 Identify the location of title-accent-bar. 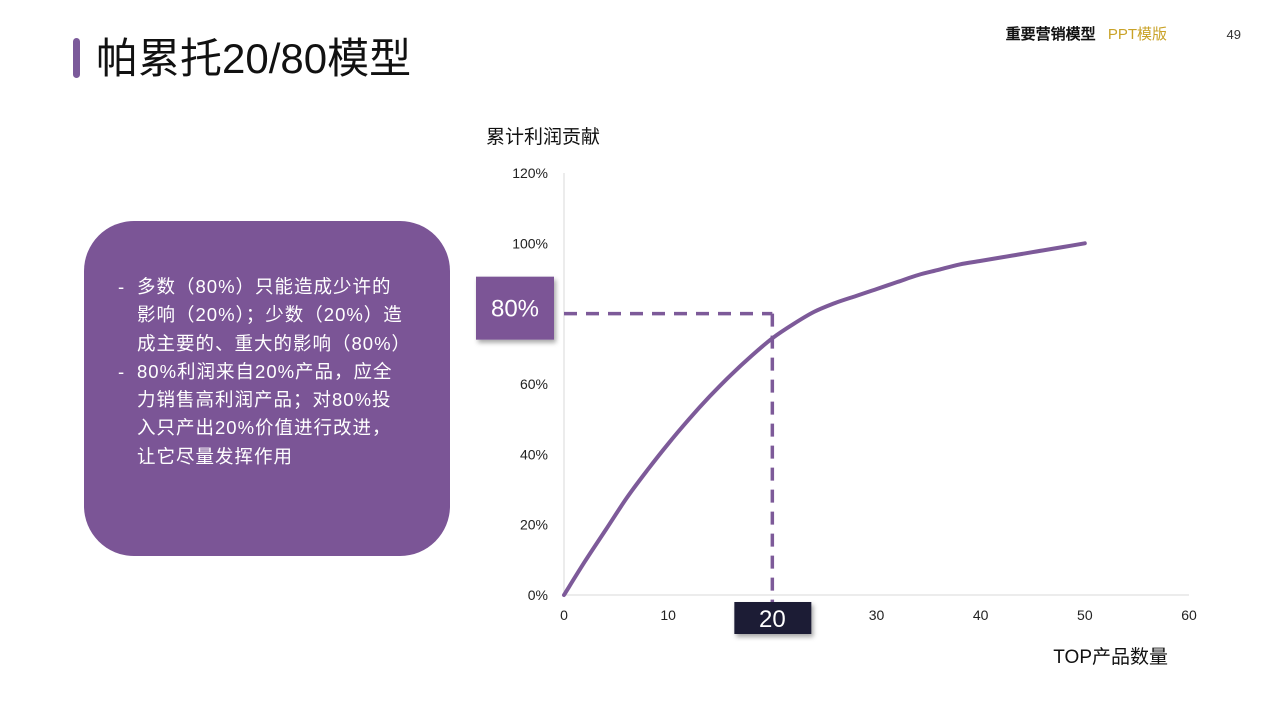
(76, 58).